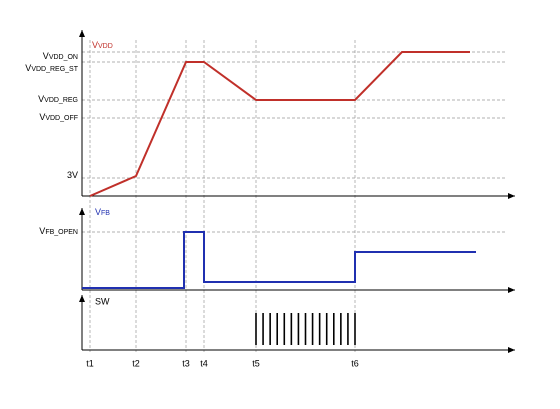 The width and height of the screenshot is (560, 409). I want to click on level-main: 3V, so click(72, 175).